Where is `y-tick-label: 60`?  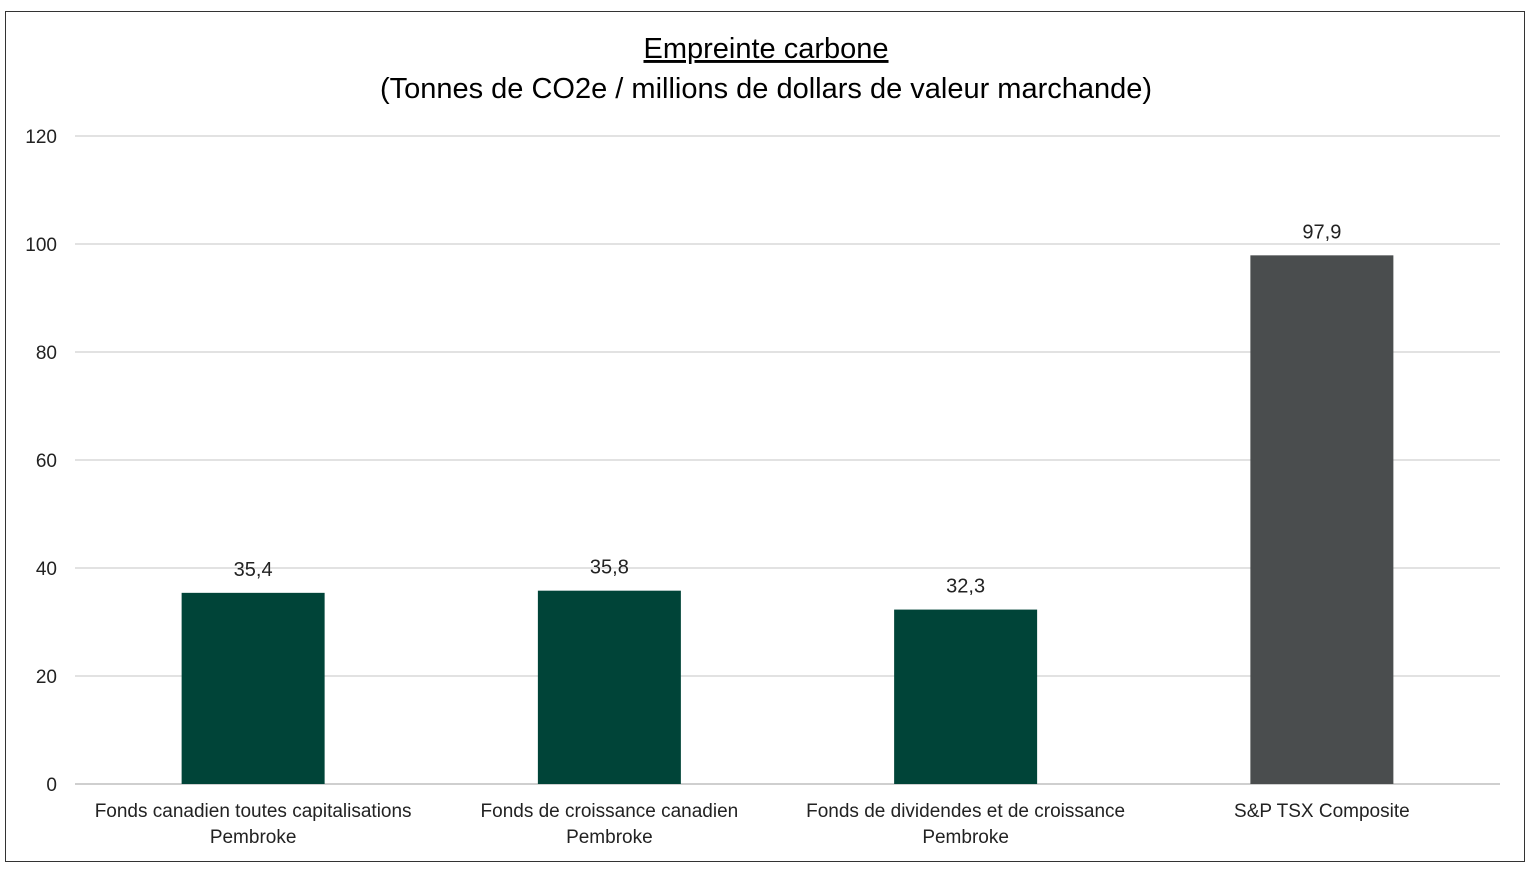 y-tick-label: 60 is located at coordinates (46, 461).